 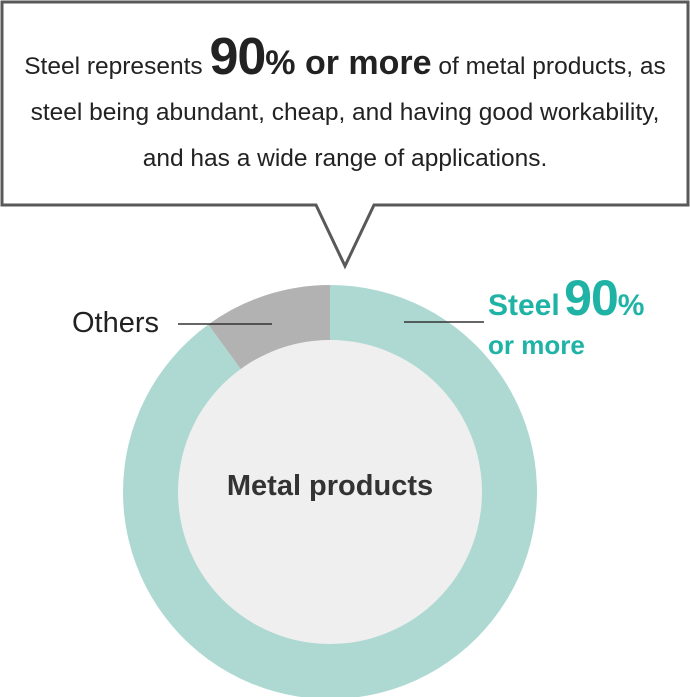 I want to click on callout-highlight-value: 90, so click(x=237, y=57).